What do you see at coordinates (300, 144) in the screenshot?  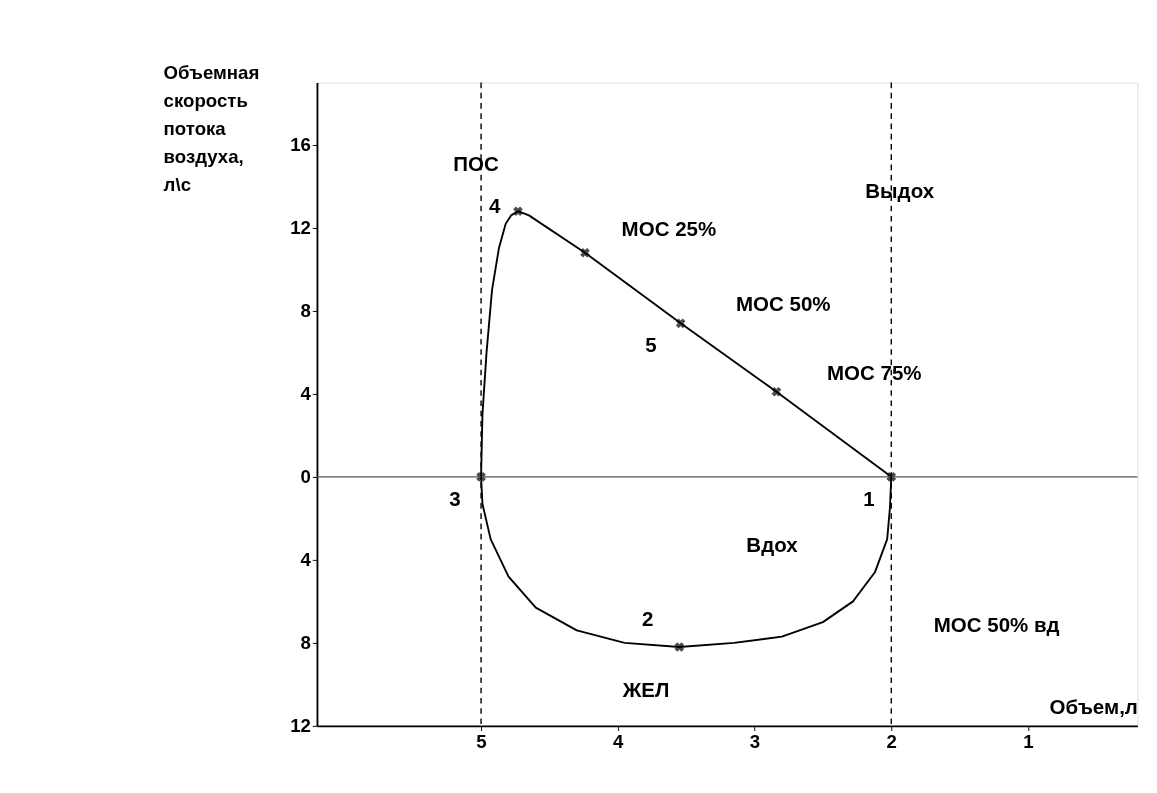 I see `y-tick-label: 16` at bounding box center [300, 144].